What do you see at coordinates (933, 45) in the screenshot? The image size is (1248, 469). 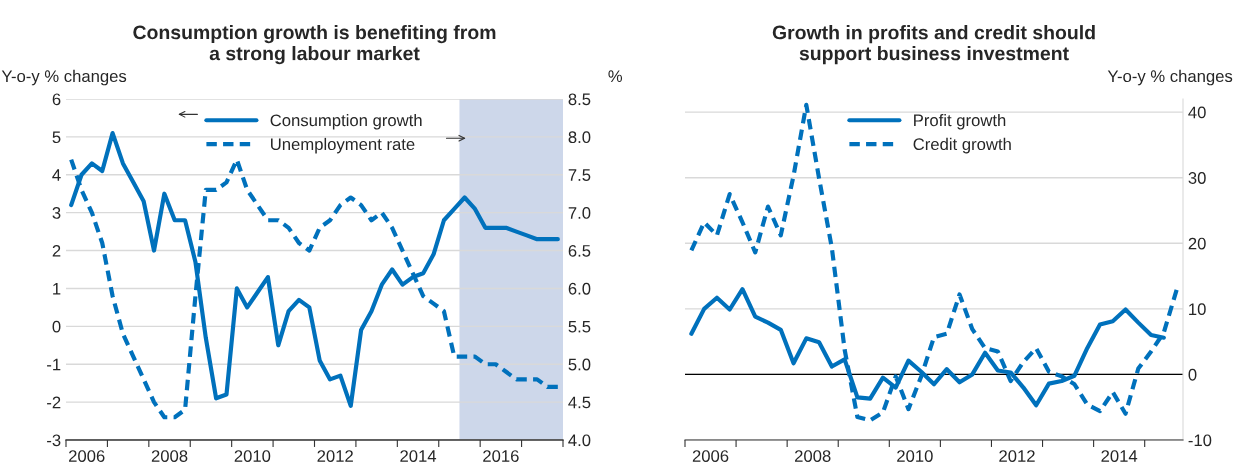 I see `chart-title: Growth in profits and credit should support business investment` at bounding box center [933, 45].